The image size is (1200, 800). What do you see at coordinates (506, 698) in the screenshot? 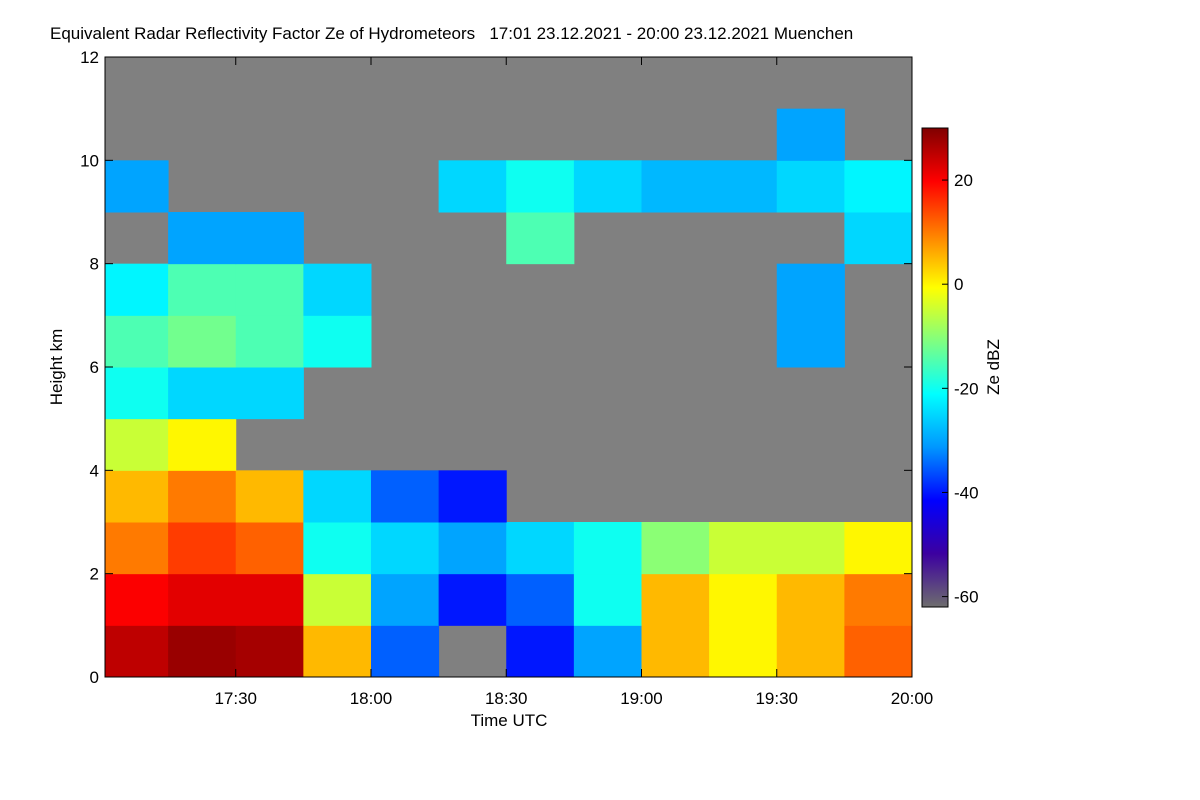
I see `x-tick-label: 18:30` at bounding box center [506, 698].